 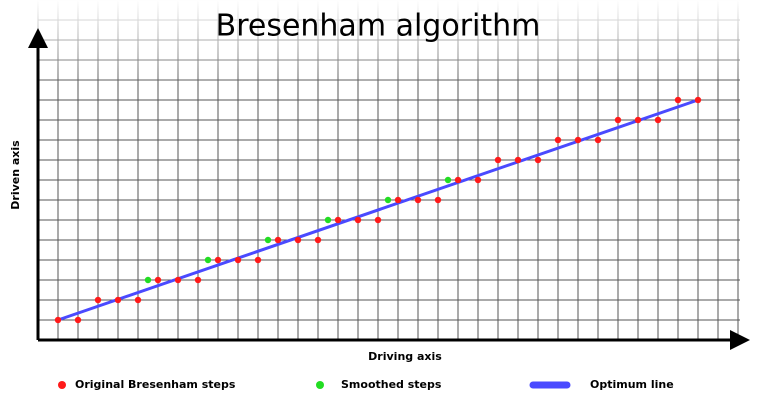 What do you see at coordinates (391, 384) in the screenshot?
I see `legend-label: Smoothed steps` at bounding box center [391, 384].